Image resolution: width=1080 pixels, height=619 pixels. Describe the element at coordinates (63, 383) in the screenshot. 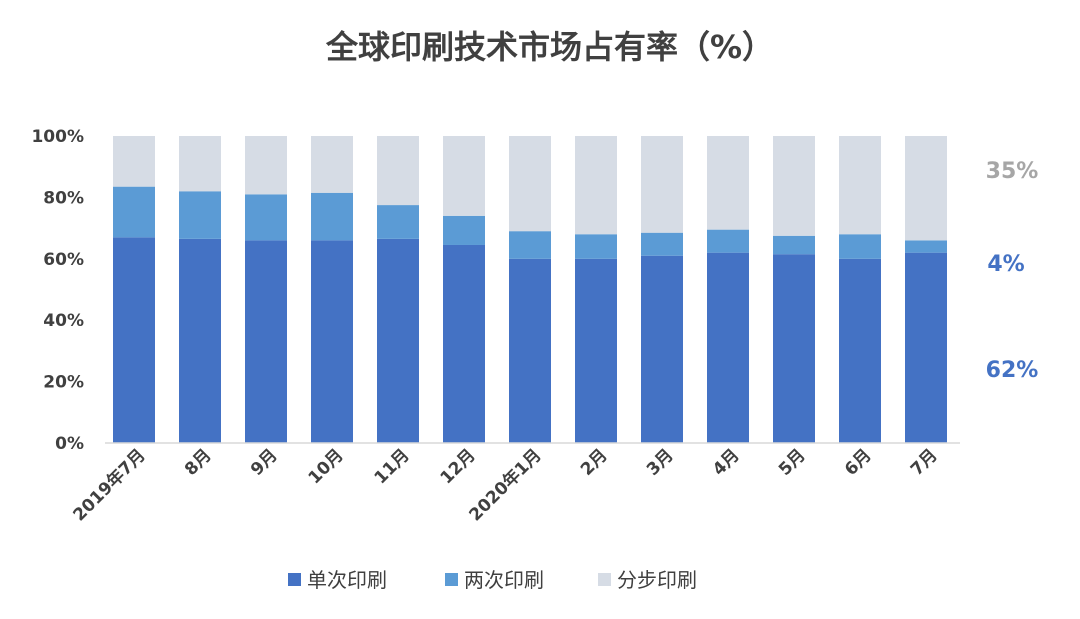

I see `y-tick-label: 20%` at that location.